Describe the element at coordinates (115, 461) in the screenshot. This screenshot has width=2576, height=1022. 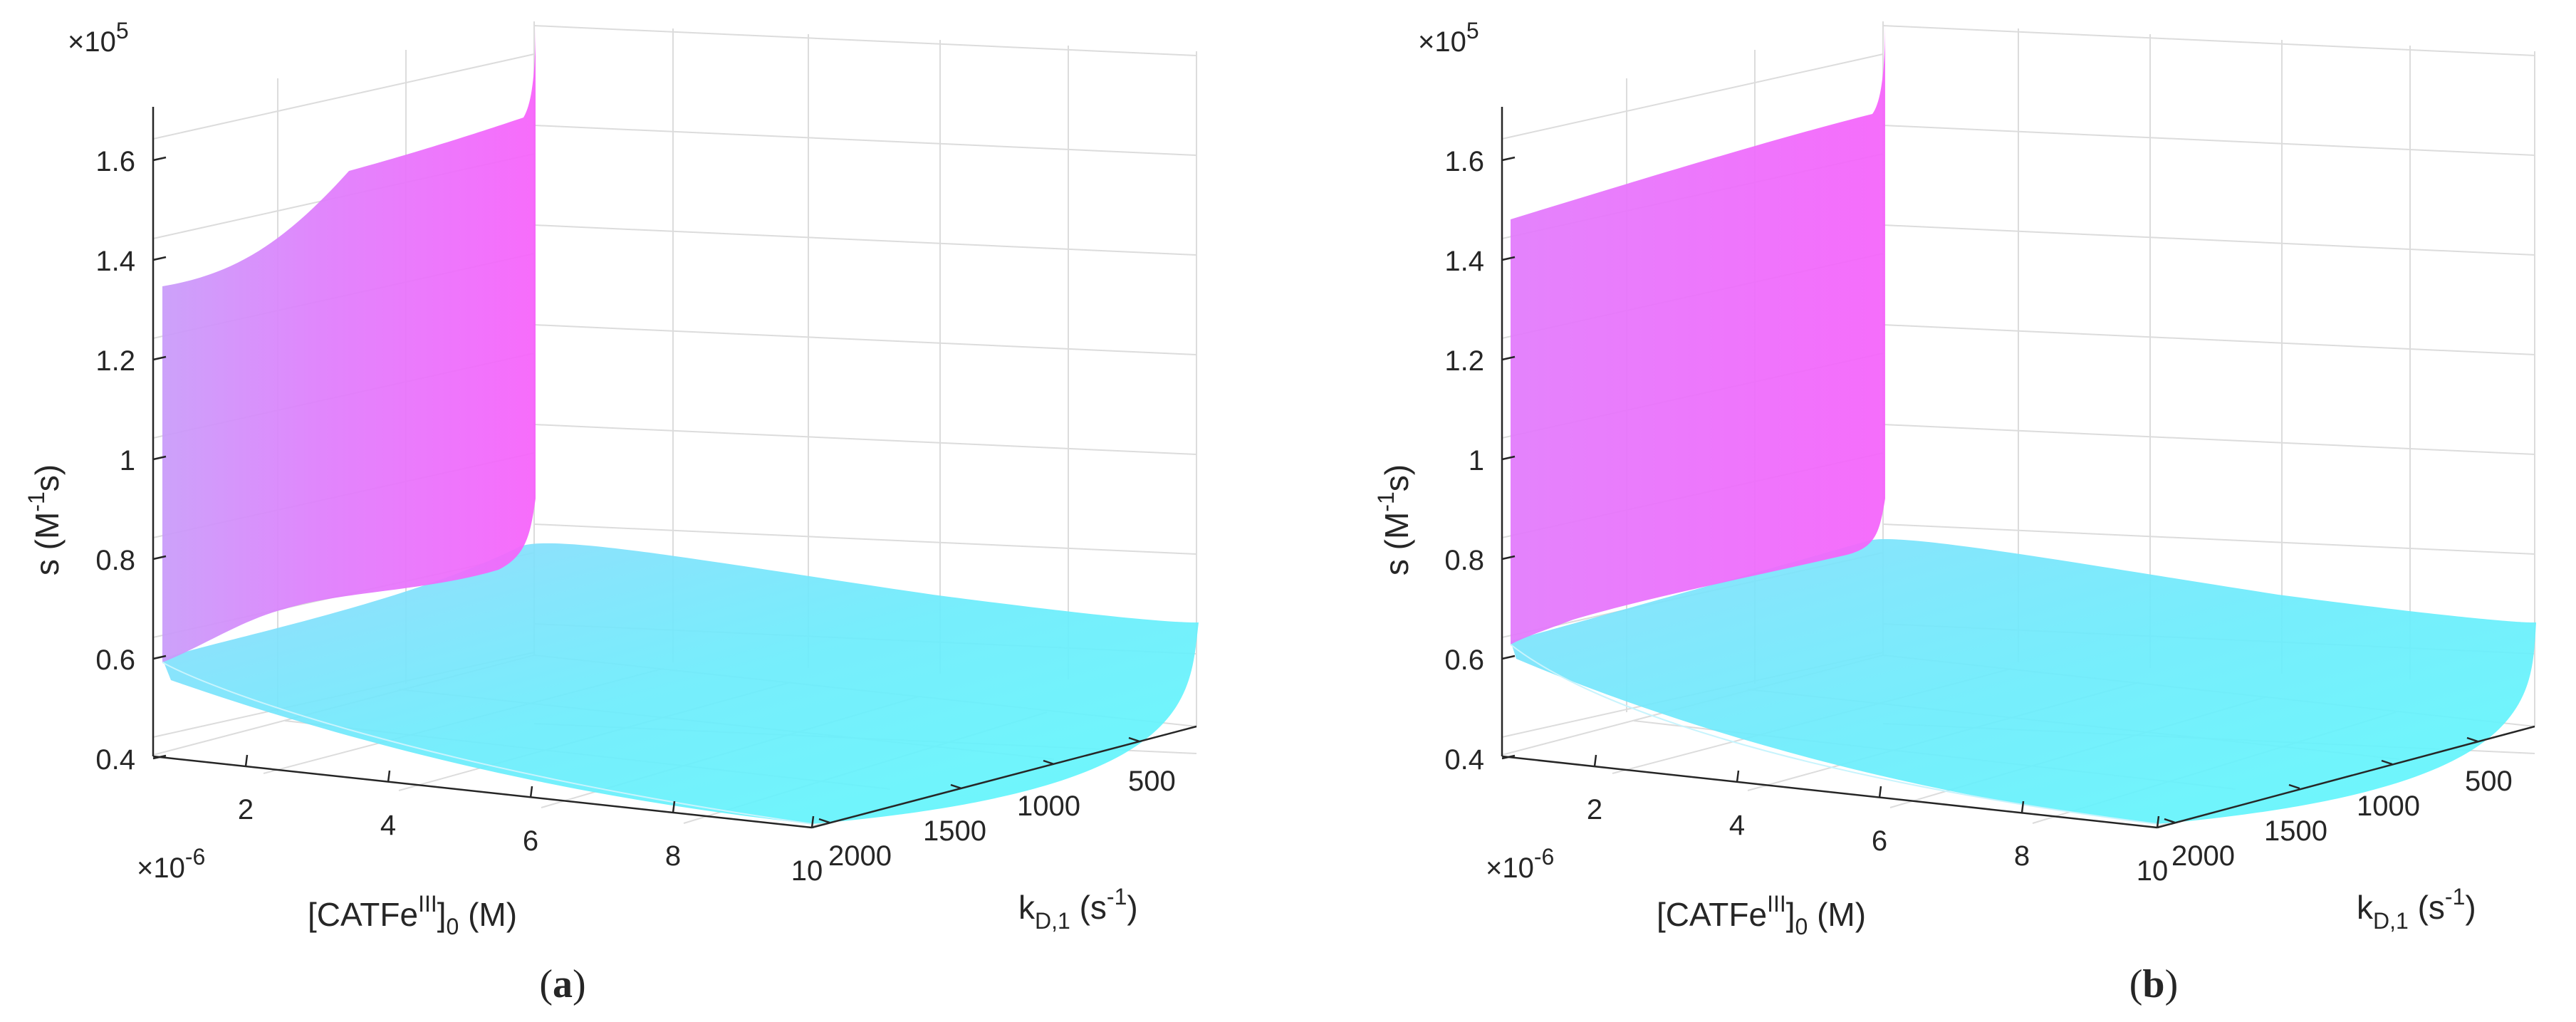
I see `z-tick-labels-a: 0.4 0.6 0.8 1 1.2 1.4 1.6` at that location.